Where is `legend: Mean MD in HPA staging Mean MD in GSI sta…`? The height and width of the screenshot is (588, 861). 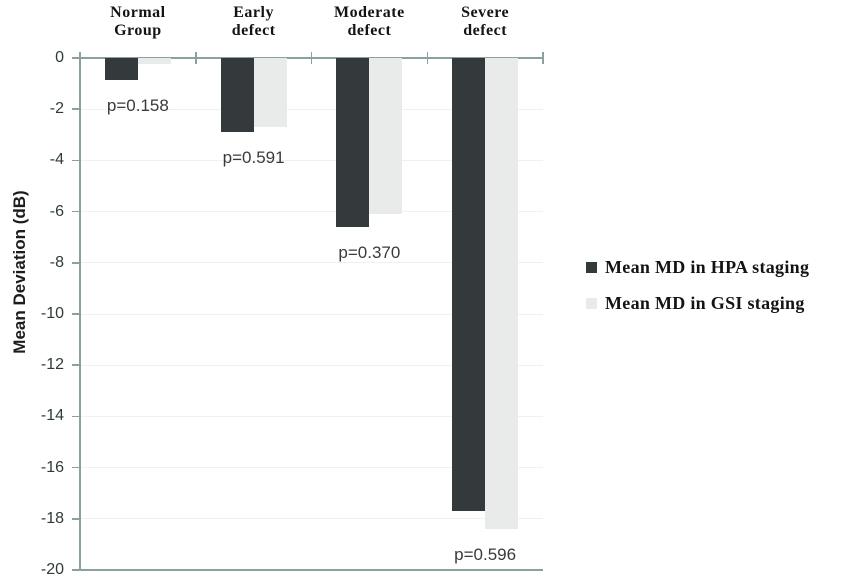
legend: Mean MD in HPA staging Mean MD in GSI sta… is located at coordinates (697, 293).